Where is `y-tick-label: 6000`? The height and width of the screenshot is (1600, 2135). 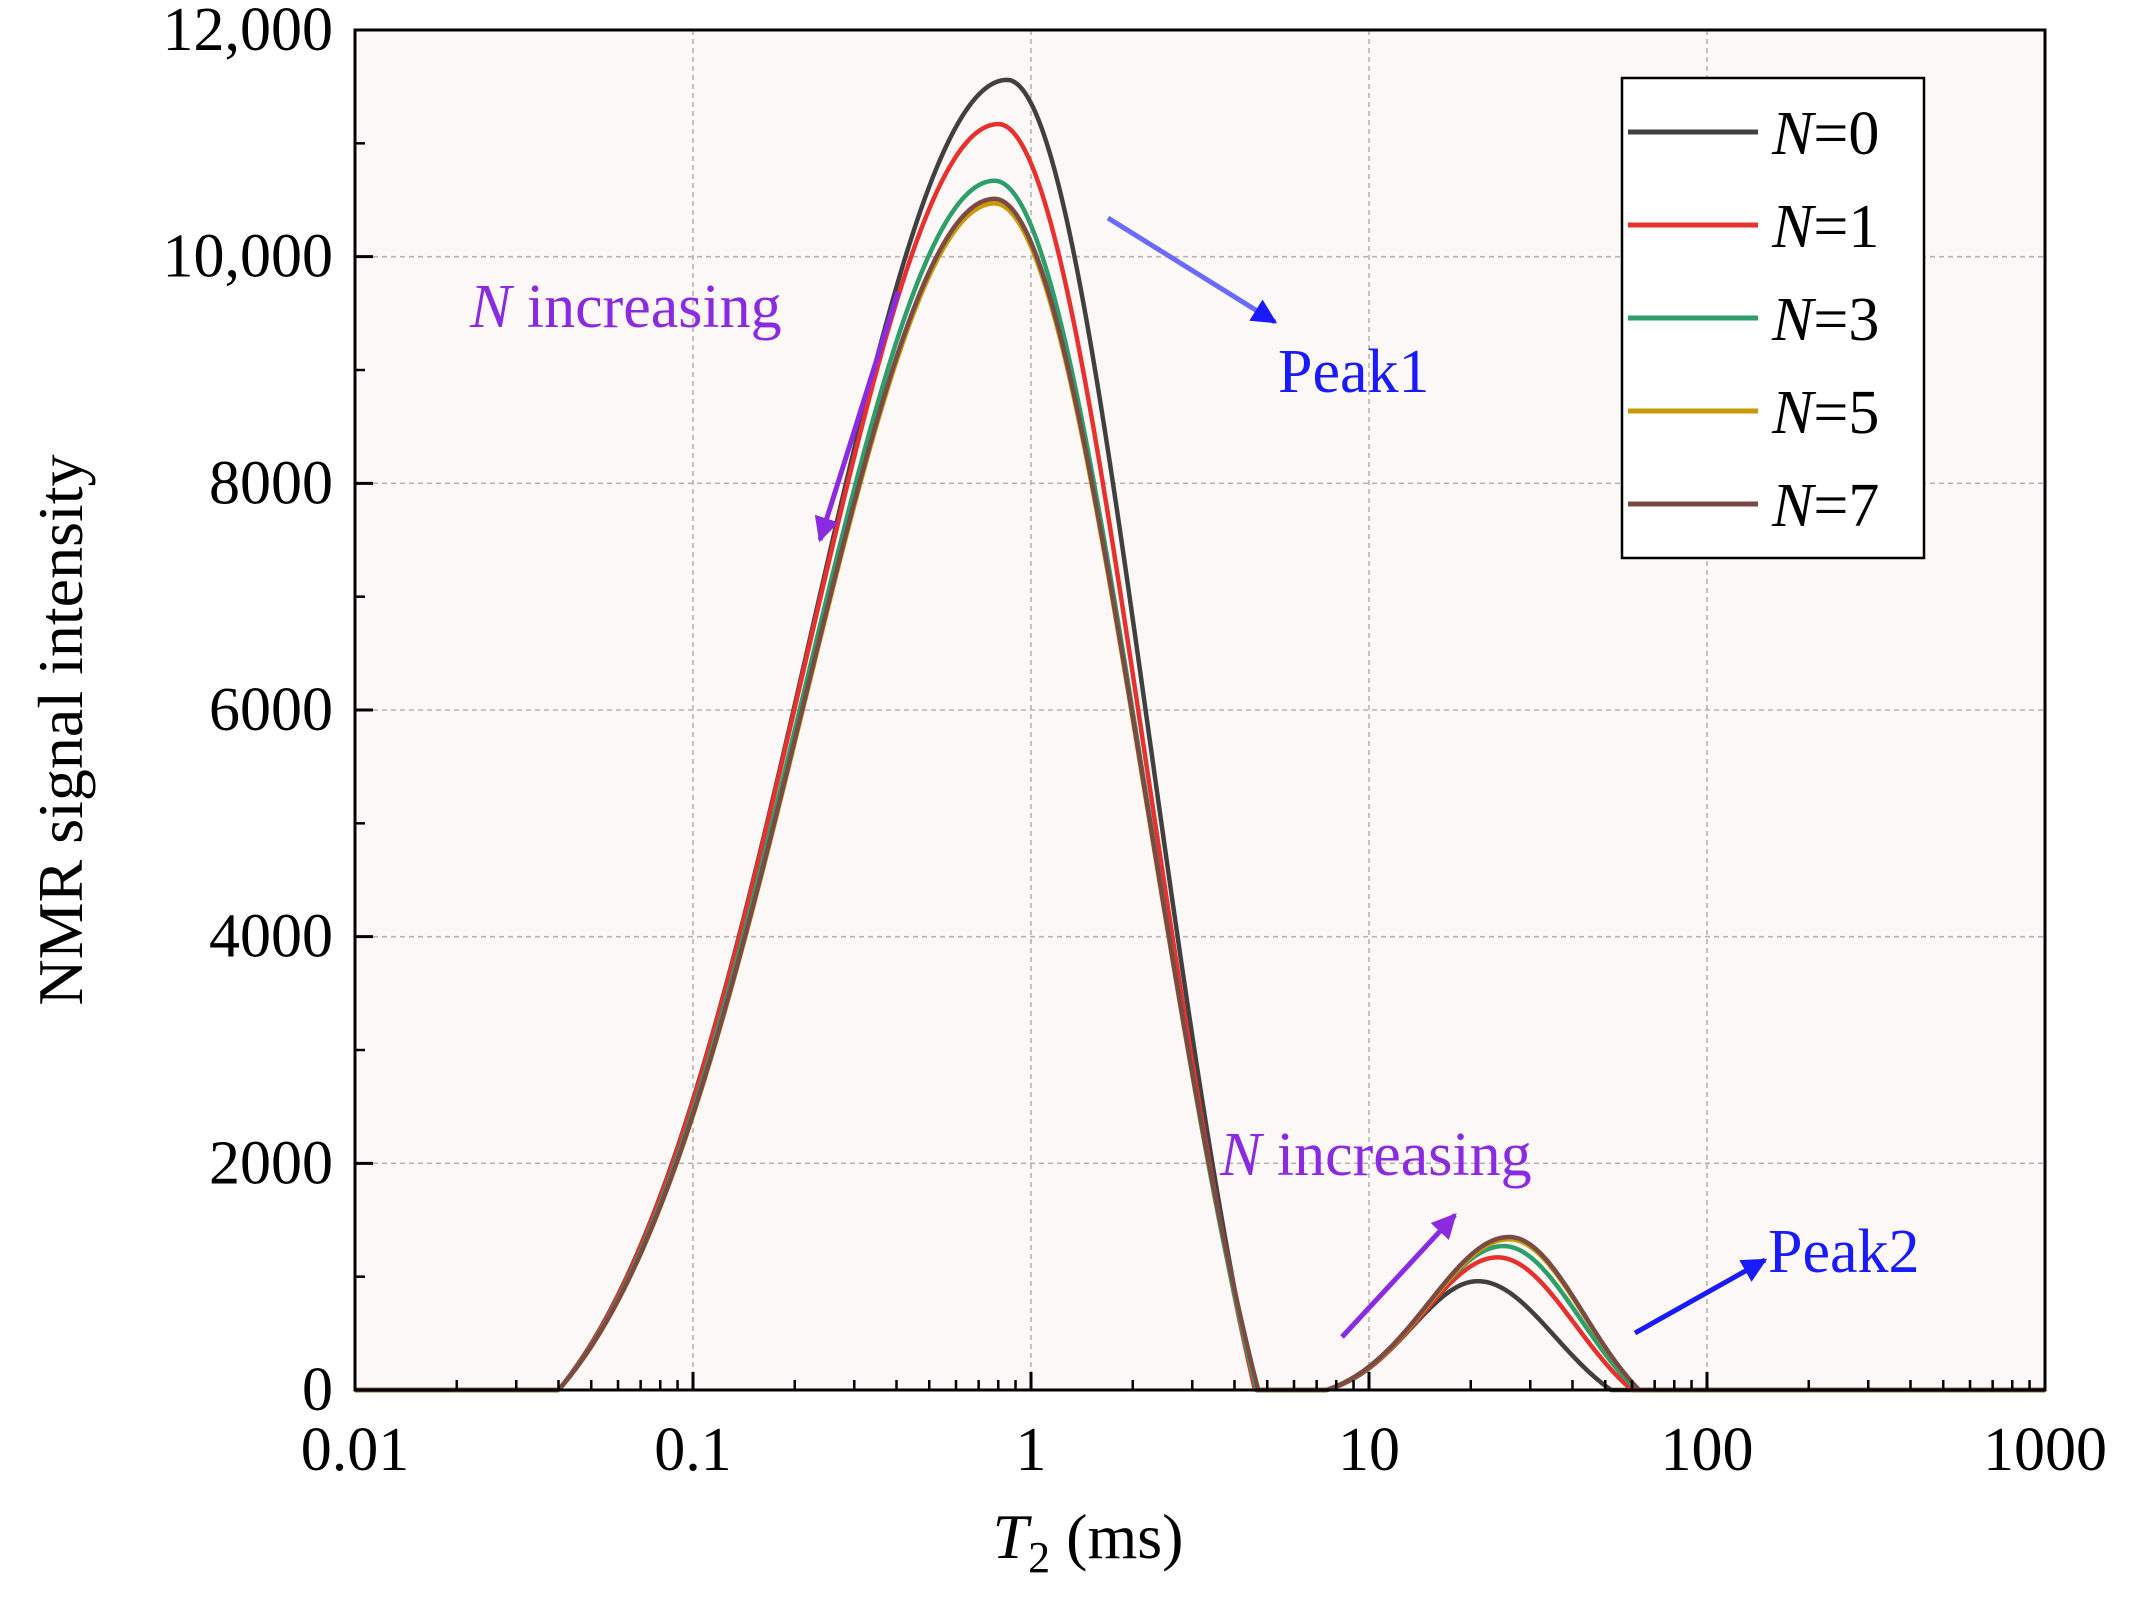 y-tick-label: 6000 is located at coordinates (271, 710).